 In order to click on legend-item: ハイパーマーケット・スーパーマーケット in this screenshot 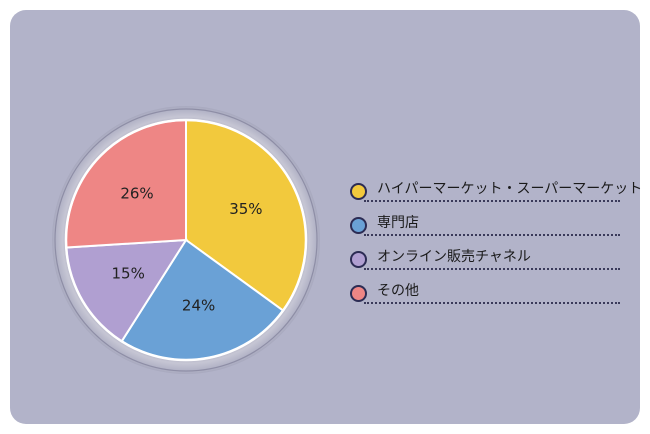, I will do `click(496, 197)`.